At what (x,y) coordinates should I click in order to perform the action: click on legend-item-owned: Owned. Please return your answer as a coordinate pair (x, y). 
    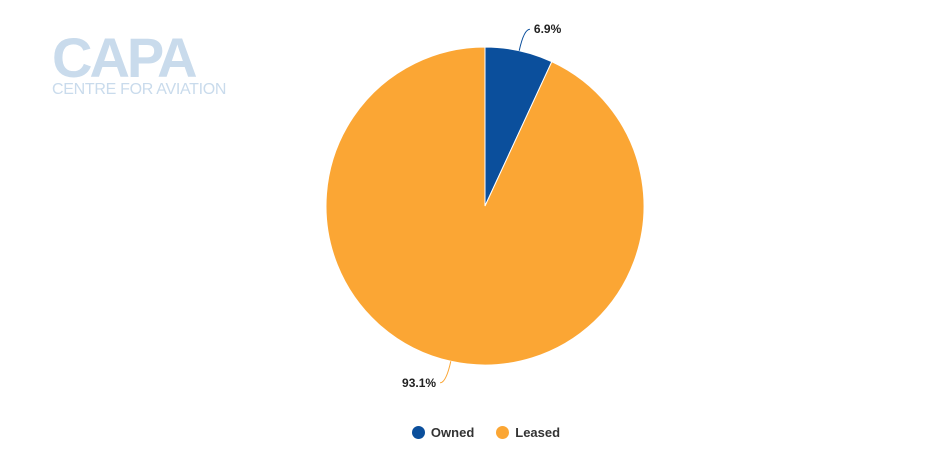
    Looking at the image, I should click on (443, 432).